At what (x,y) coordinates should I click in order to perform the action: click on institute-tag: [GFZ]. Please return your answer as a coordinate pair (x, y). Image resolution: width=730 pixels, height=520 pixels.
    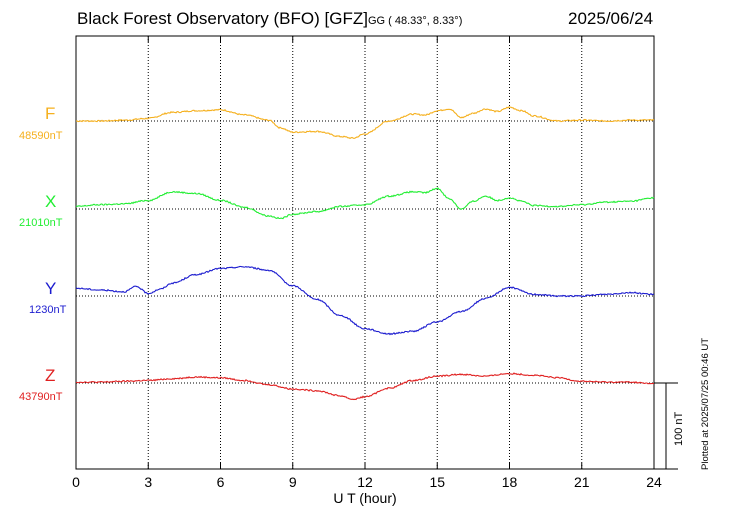
    Looking at the image, I should click on (346, 18).